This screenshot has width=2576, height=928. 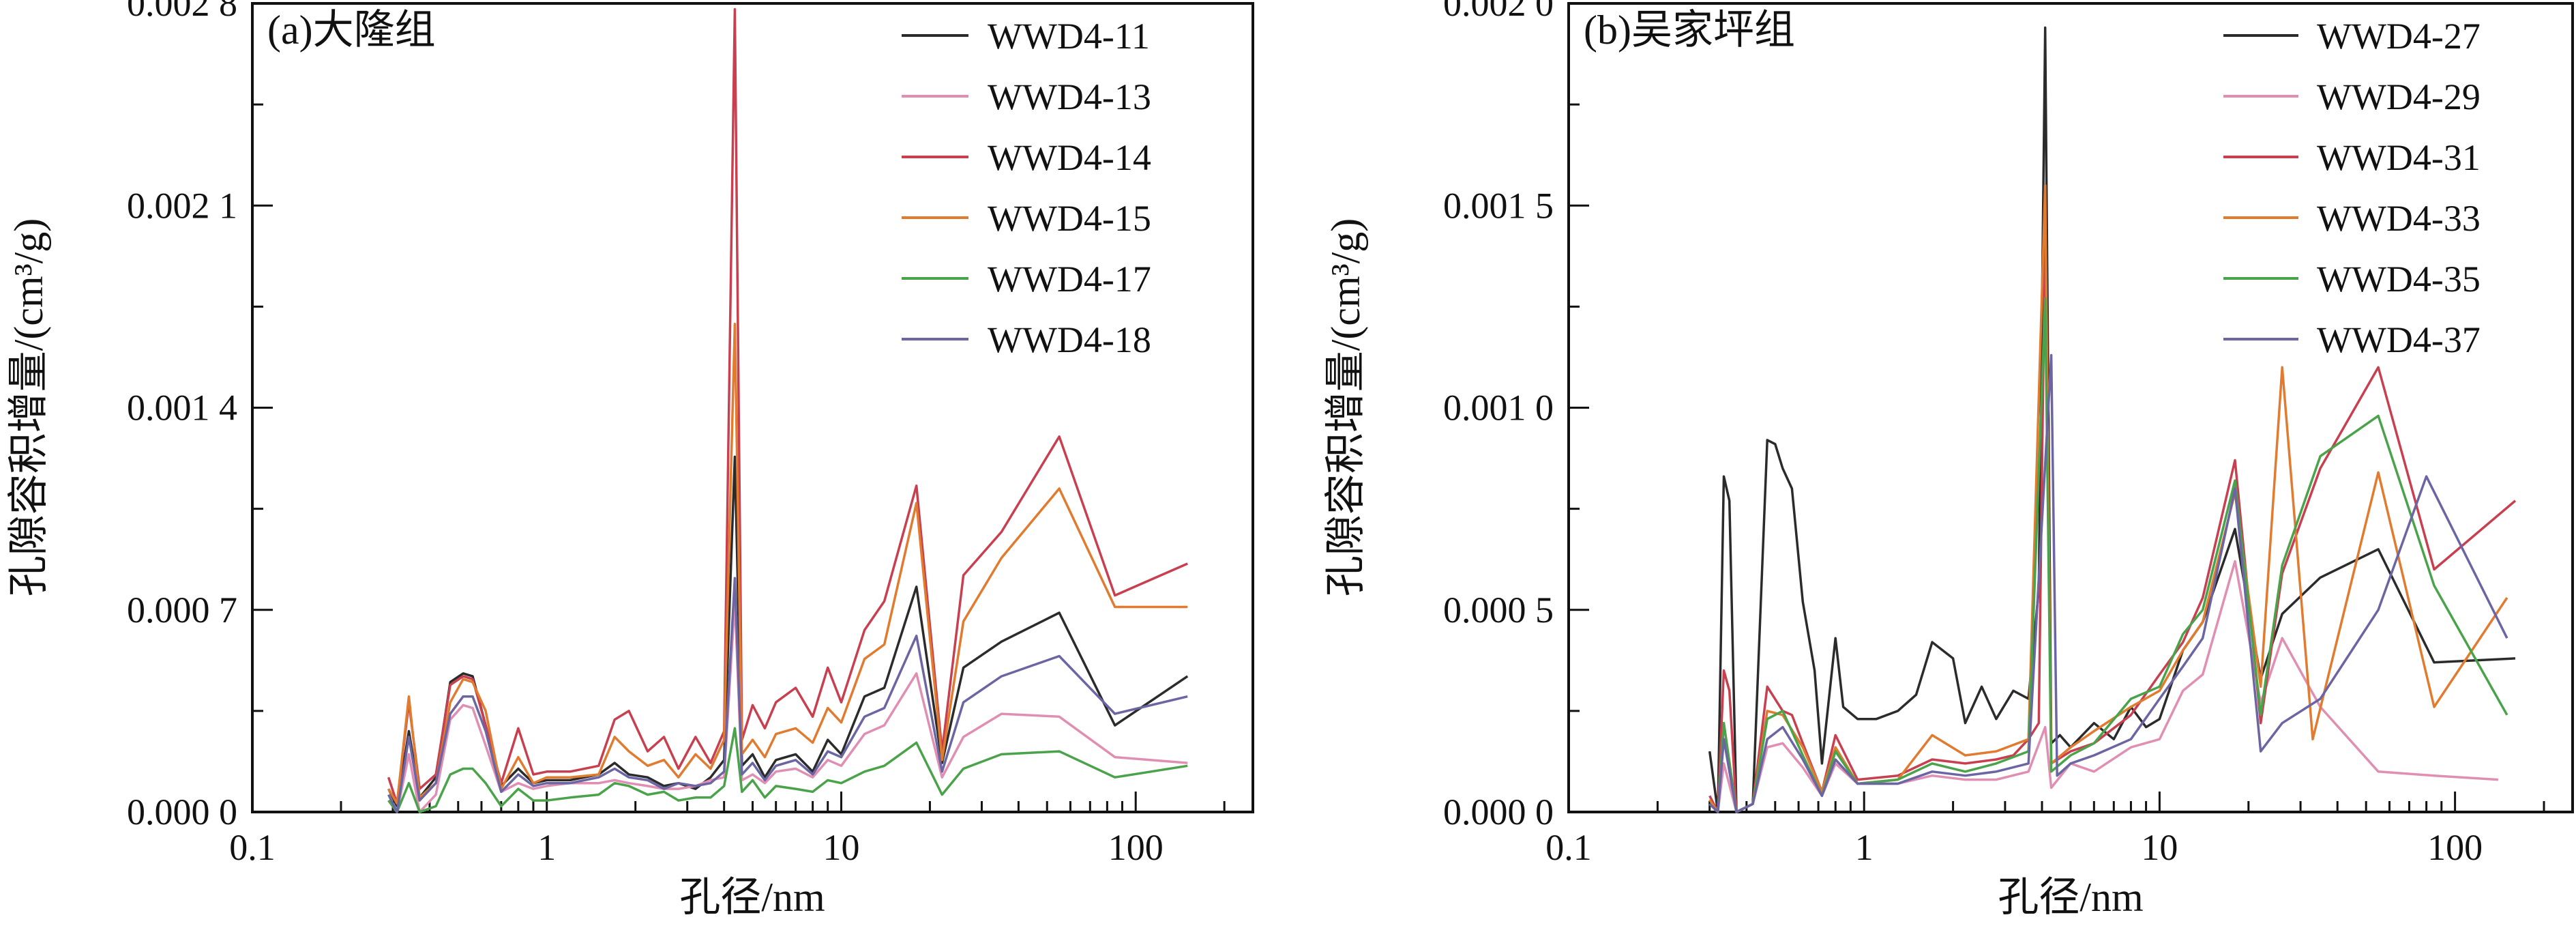 I want to click on legend-label: WWD4-11, so click(x=1069, y=36).